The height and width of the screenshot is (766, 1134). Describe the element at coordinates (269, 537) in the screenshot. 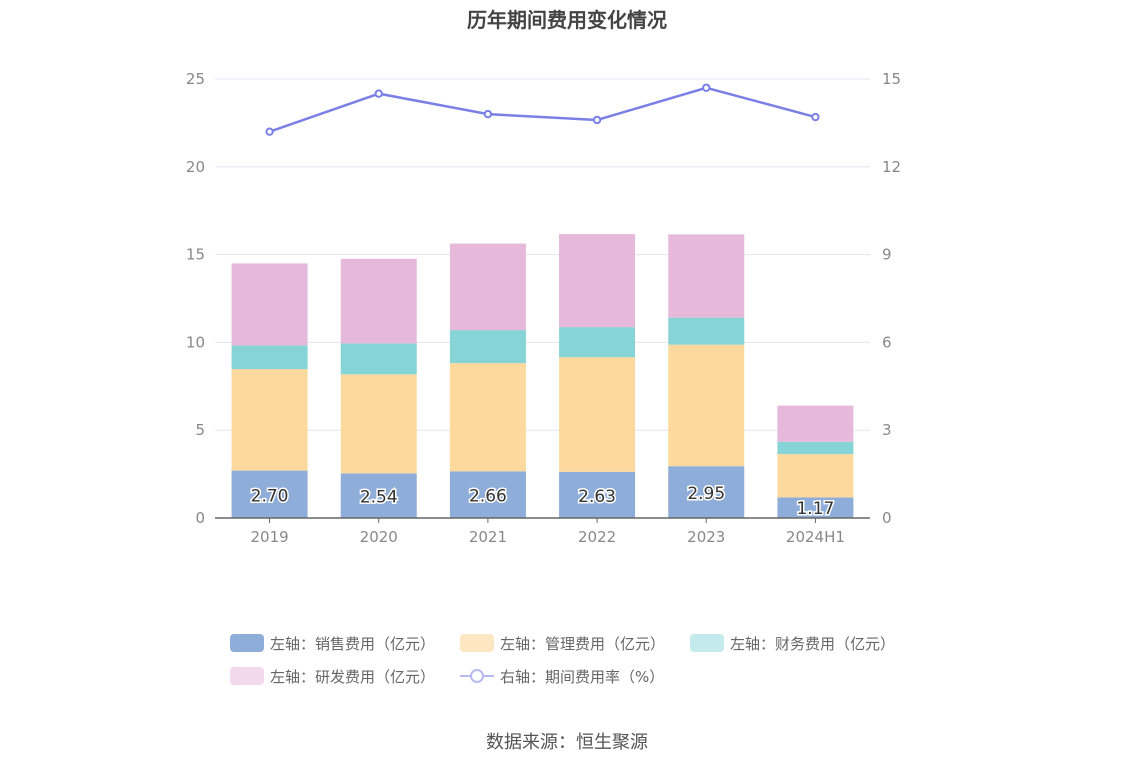

I see `x-axis-tick-label: 2019` at that location.